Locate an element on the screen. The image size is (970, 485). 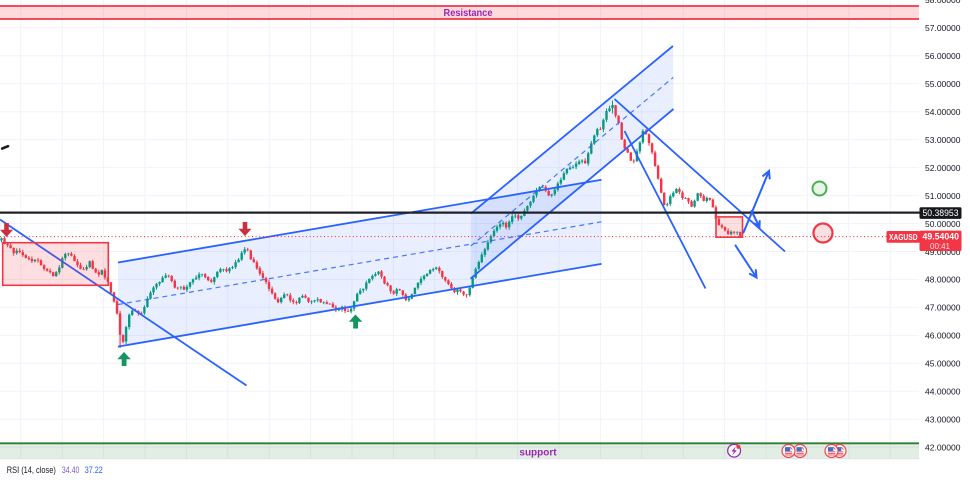
svg-text: 47.00000 is located at coordinates (943, 308).